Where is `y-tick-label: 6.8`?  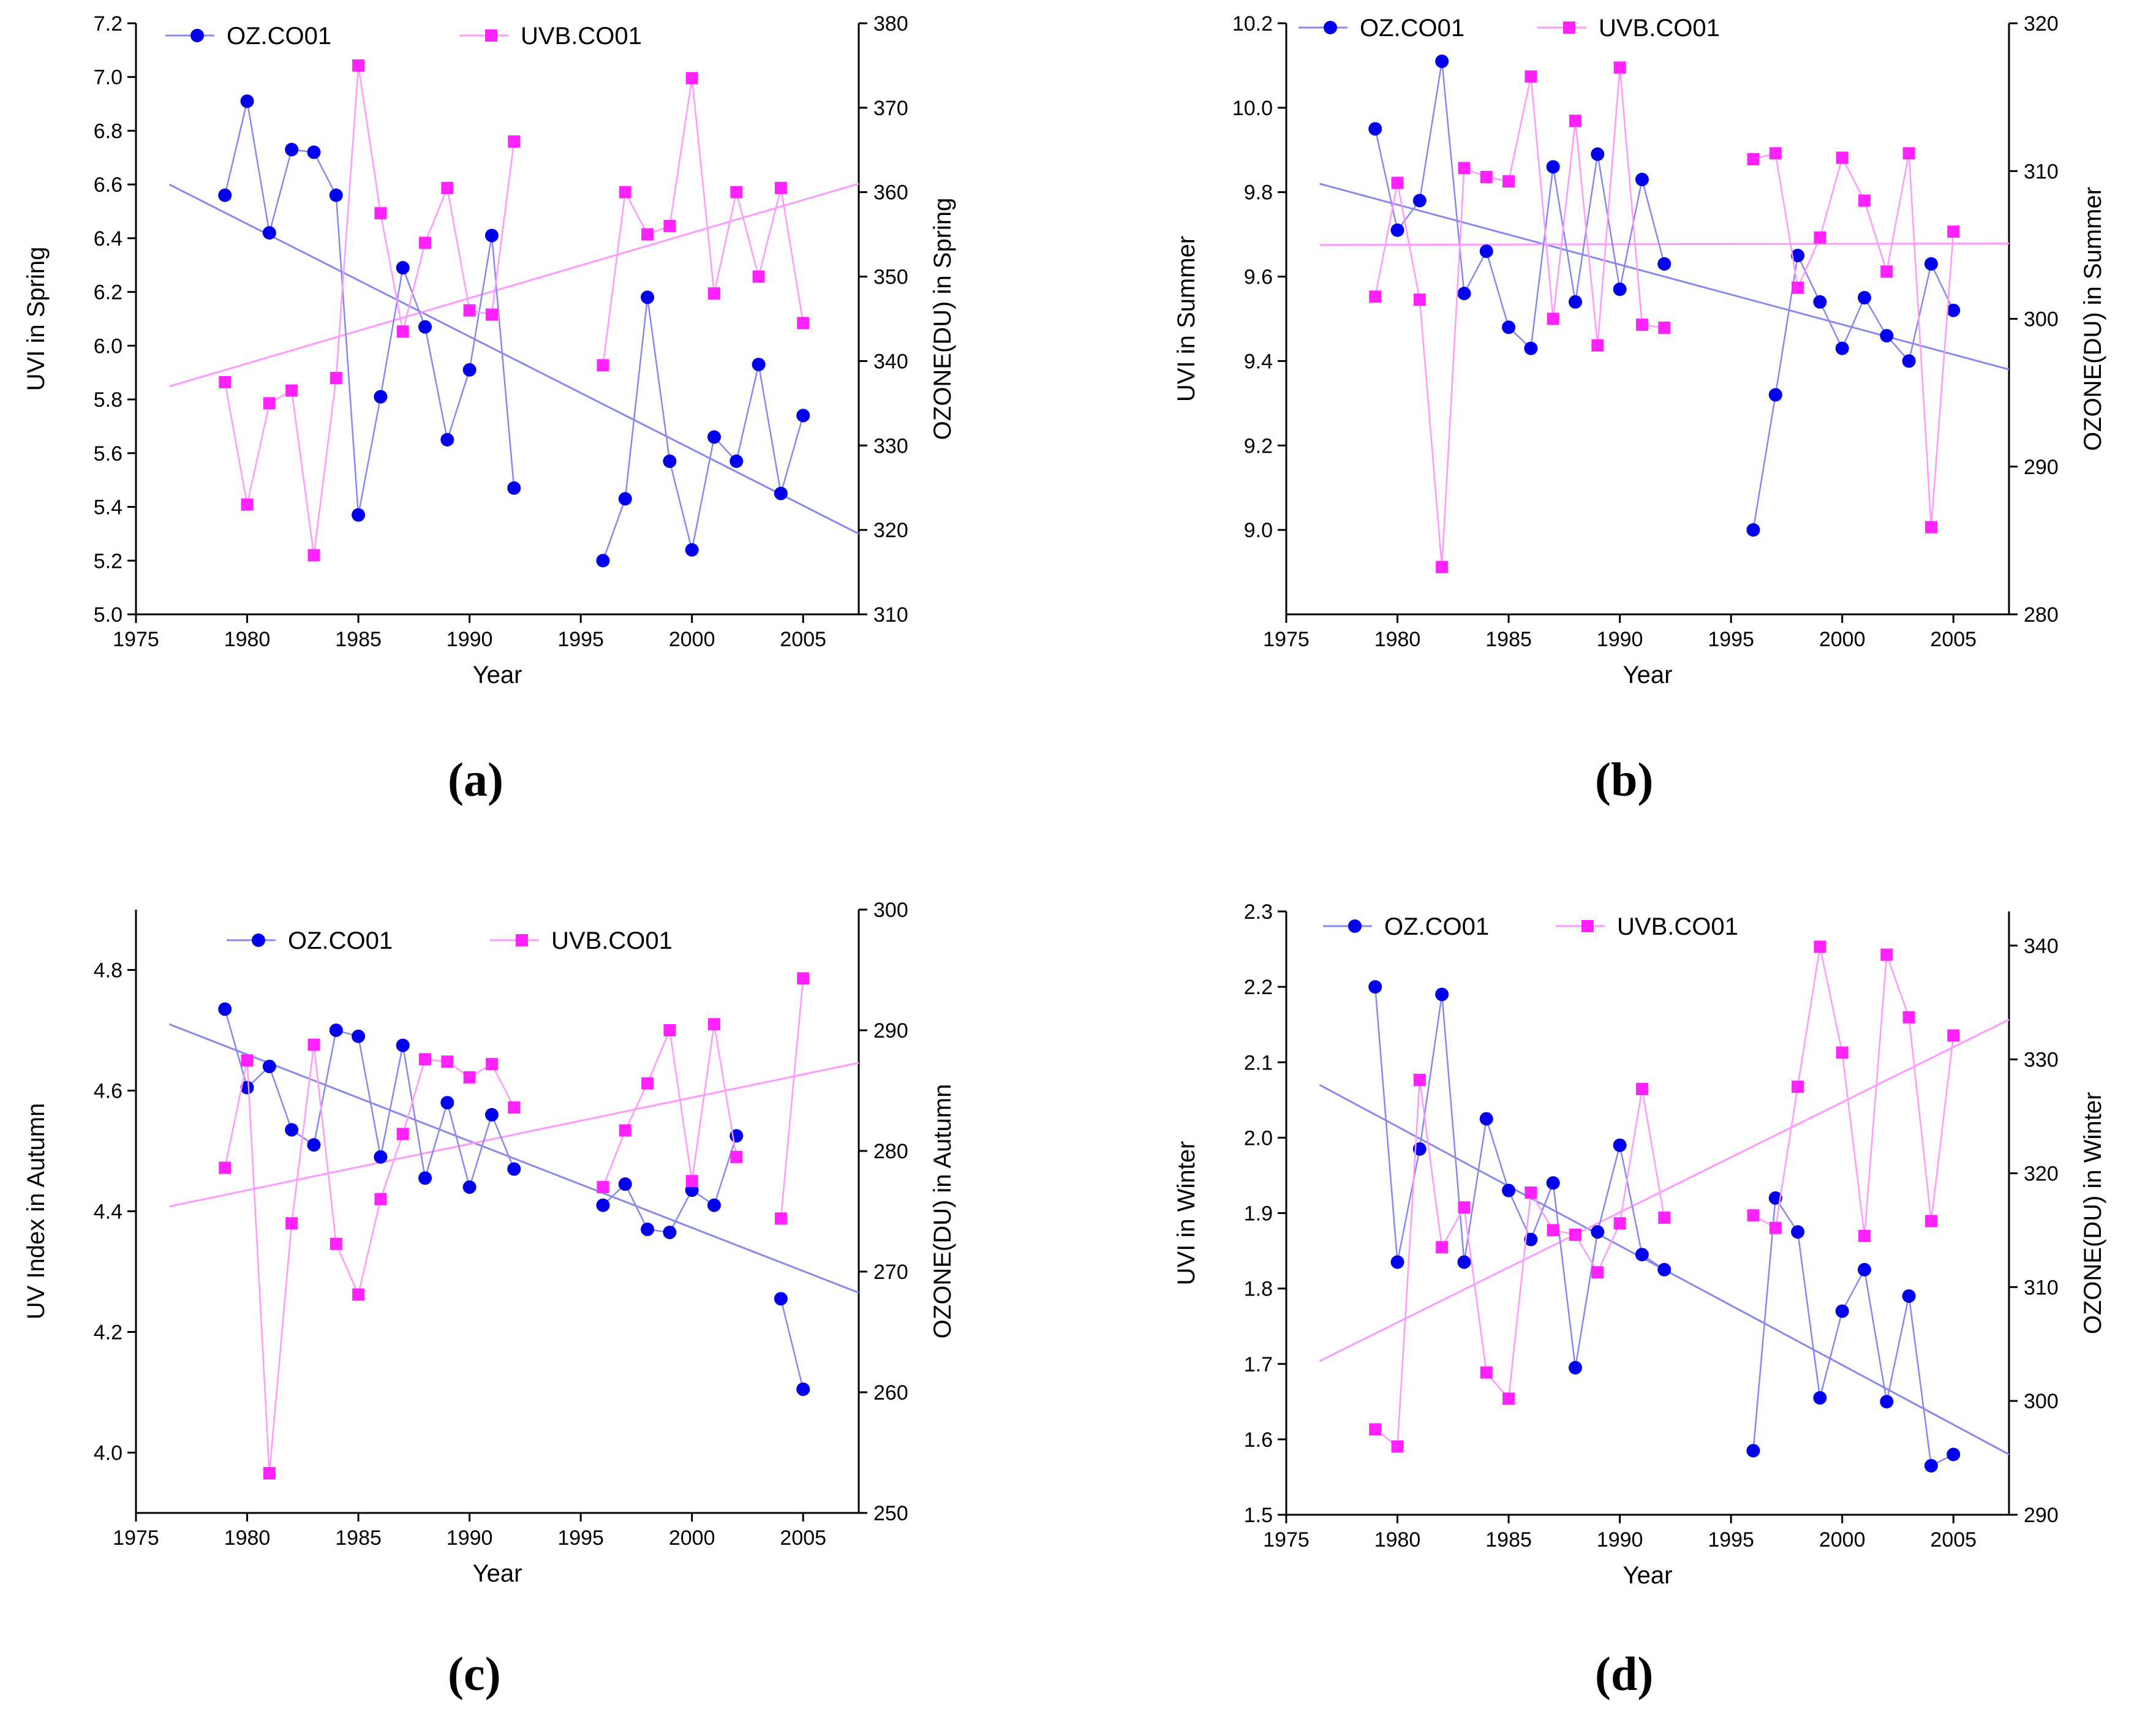
y-tick-label: 6.8 is located at coordinates (108, 131).